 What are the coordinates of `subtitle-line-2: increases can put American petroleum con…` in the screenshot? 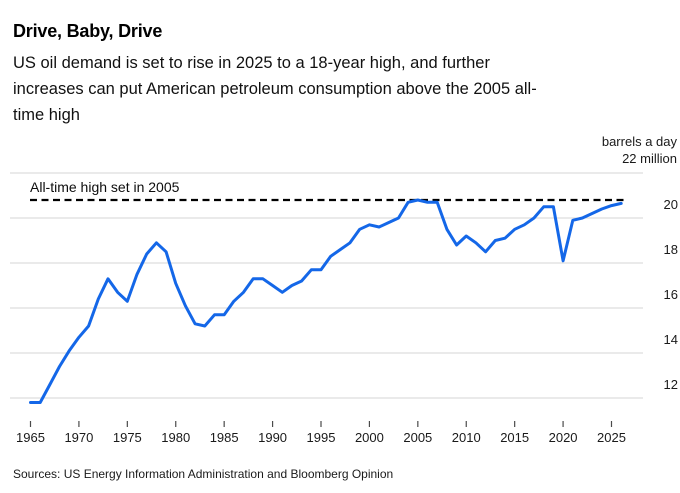 It's located at (275, 89).